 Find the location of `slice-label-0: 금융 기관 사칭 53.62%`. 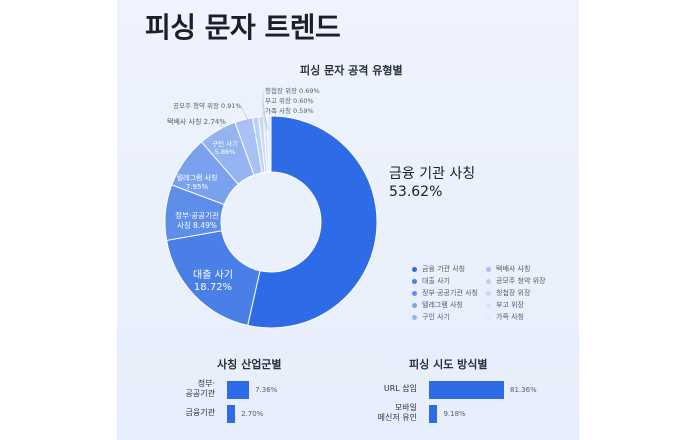

slice-label-0: 금융 기관 사칭 53.62% is located at coordinates (432, 183).